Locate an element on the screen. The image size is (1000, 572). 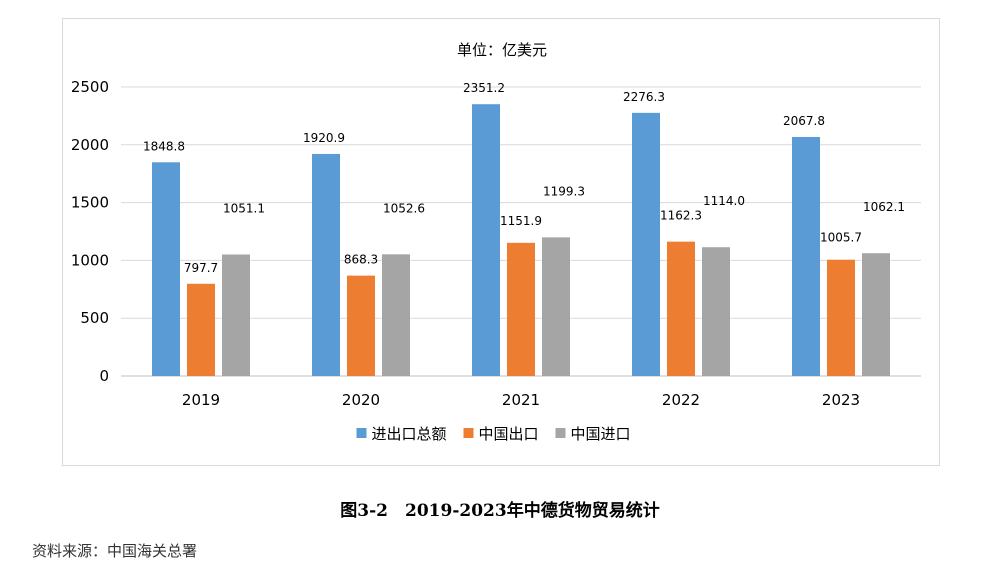
data-label: 1114.0 is located at coordinates (724, 201).